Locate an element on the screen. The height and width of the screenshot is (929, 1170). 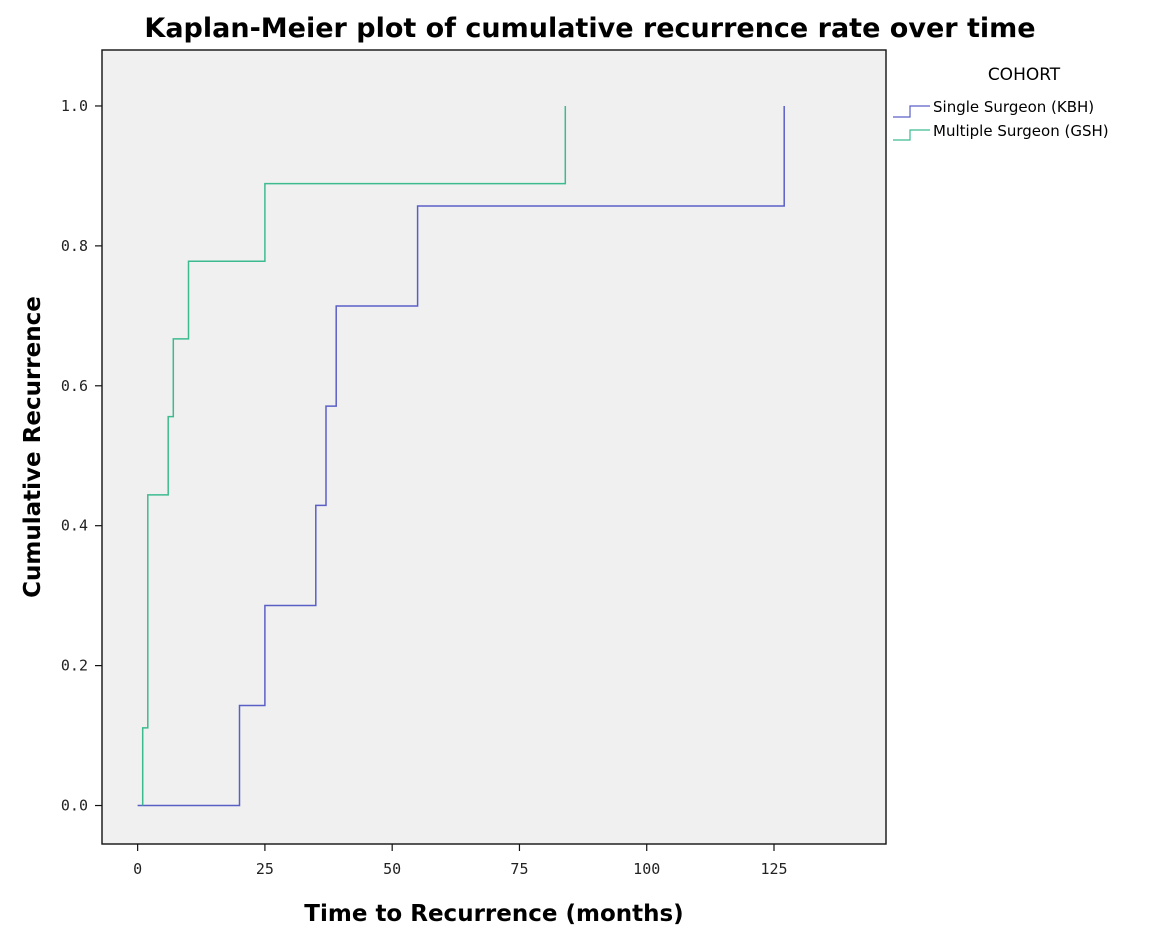
x-tick-label: 75 is located at coordinates (519, 869).